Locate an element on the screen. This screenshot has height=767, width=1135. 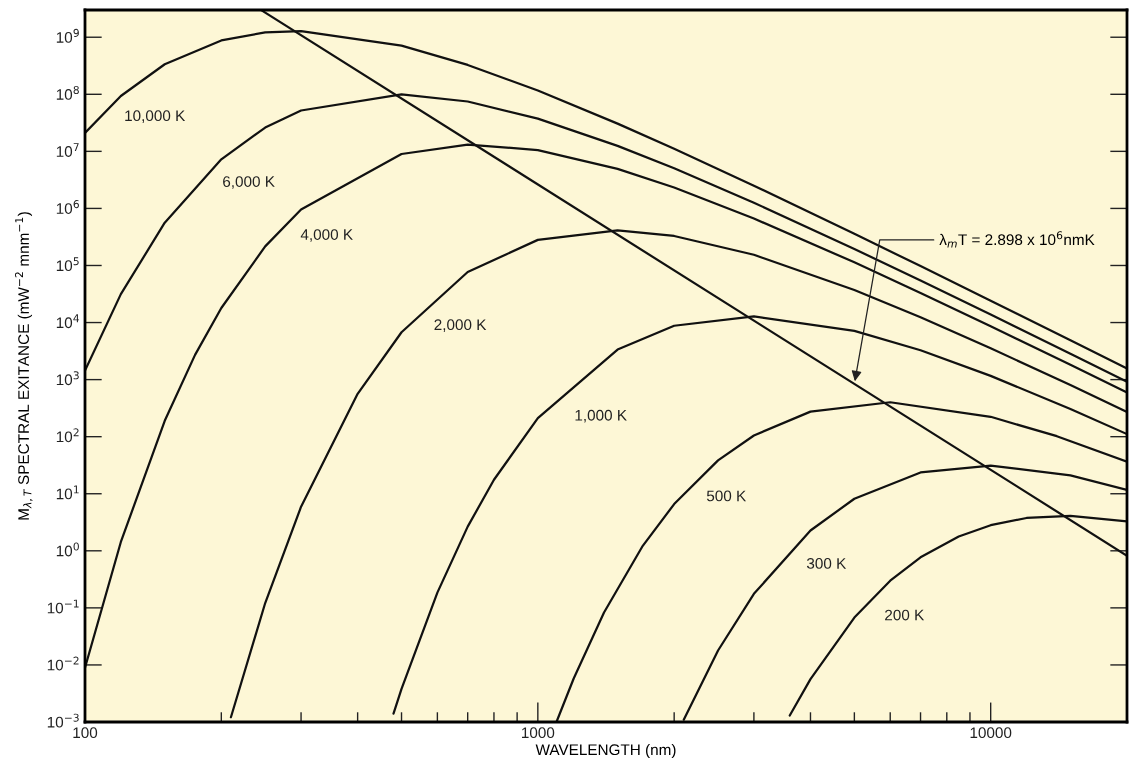
annotation: λ$_{m}$T = 2.898 x 10$^{6}$nmK is located at coordinates (1017, 239).